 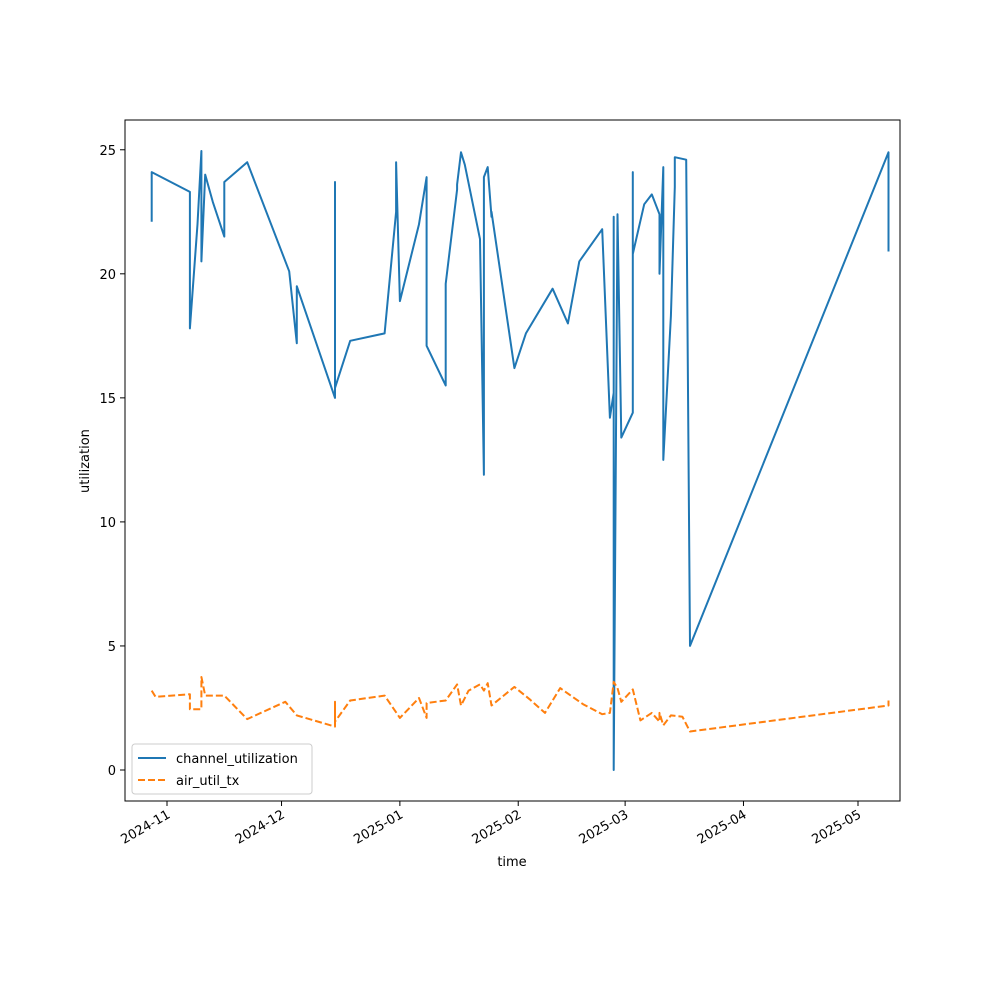 I want to click on y-tick-label: 10, so click(x=107, y=523).